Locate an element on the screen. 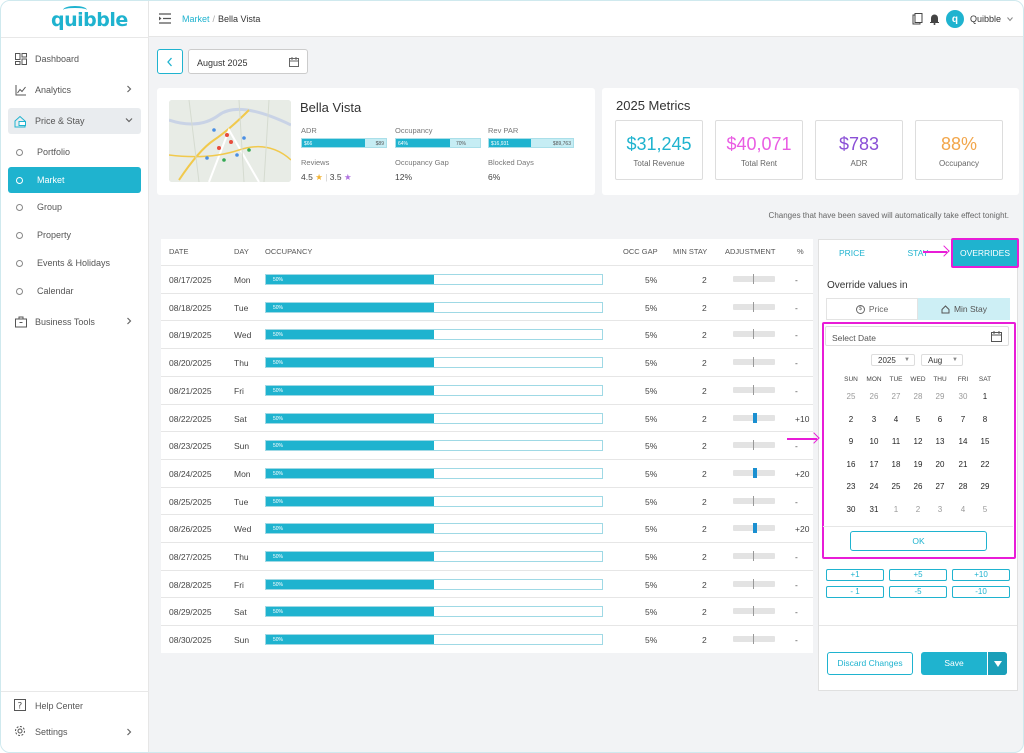 Image resolution: width=1024 pixels, height=753 pixels. settings-link: Settings is located at coordinates (74, 732).